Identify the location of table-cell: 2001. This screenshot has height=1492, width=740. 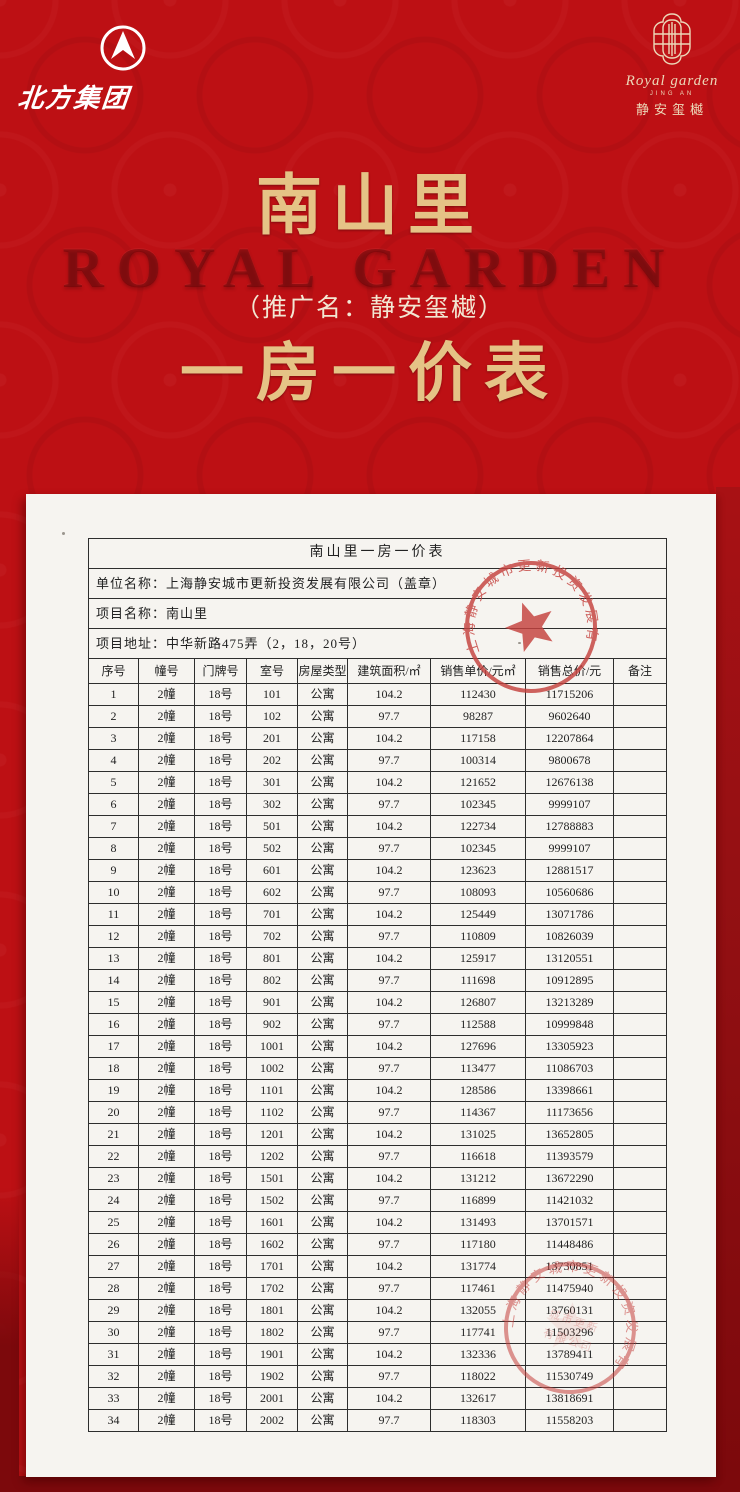
(272, 1398).